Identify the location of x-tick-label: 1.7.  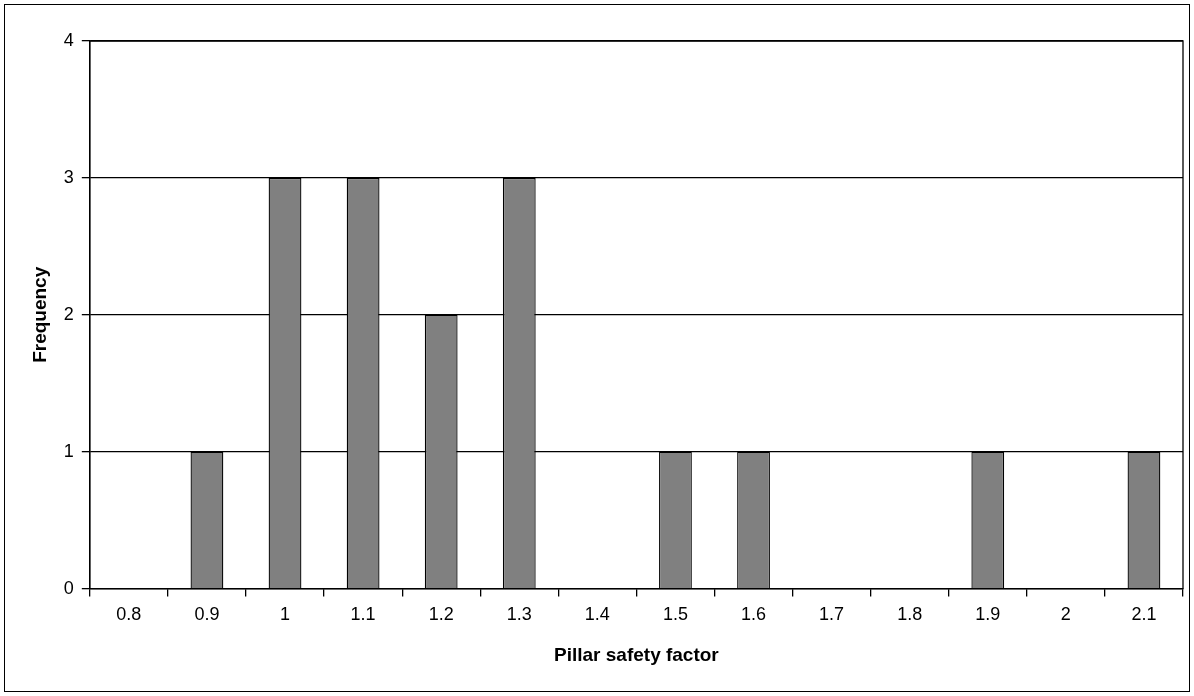
(832, 614).